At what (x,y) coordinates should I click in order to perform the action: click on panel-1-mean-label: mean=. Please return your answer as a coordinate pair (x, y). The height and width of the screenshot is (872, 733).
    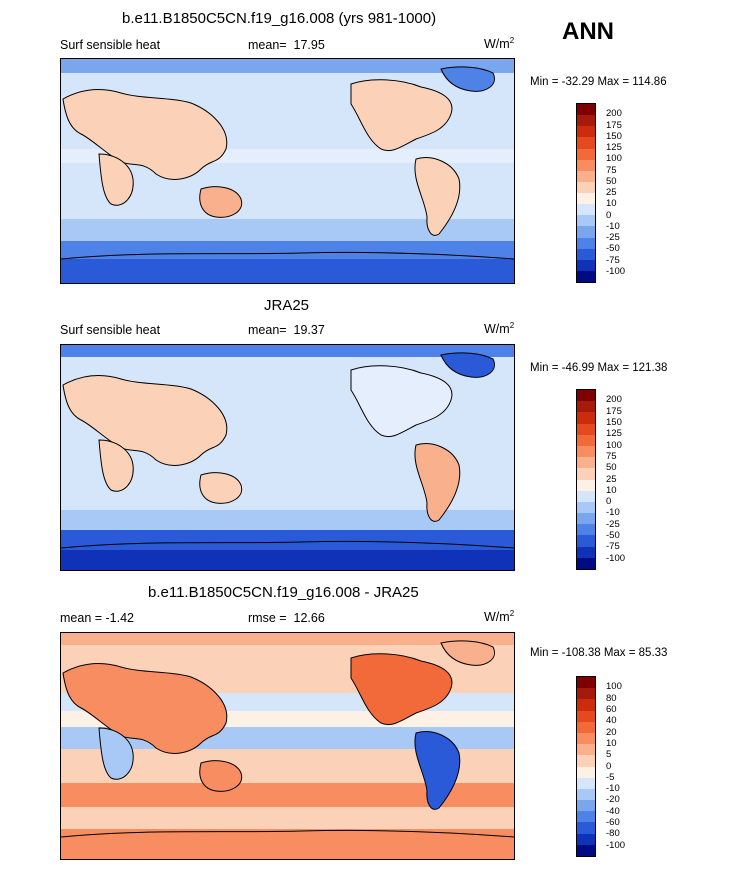
    Looking at the image, I should click on (267, 45).